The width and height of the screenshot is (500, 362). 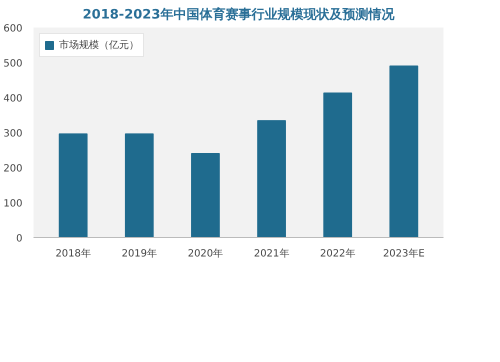 What do you see at coordinates (73, 254) in the screenshot?
I see `x-tick-label: 2018年` at bounding box center [73, 254].